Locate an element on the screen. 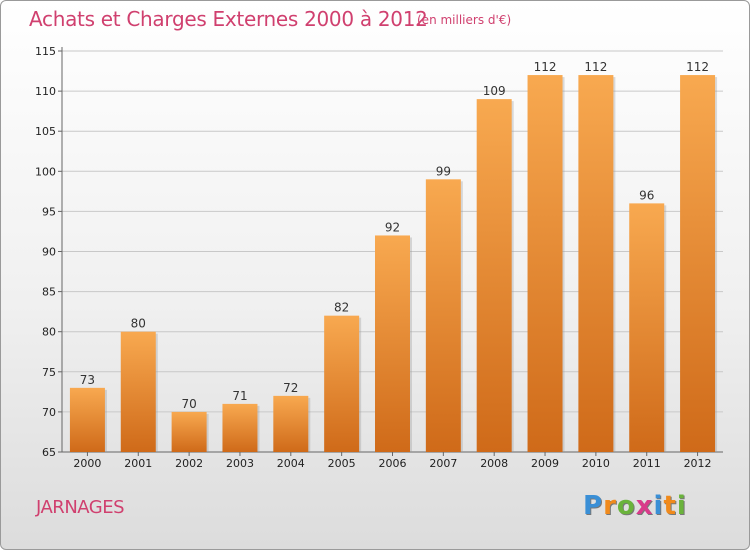 The image size is (750, 550). x-tick-label: 2003 is located at coordinates (240, 463).